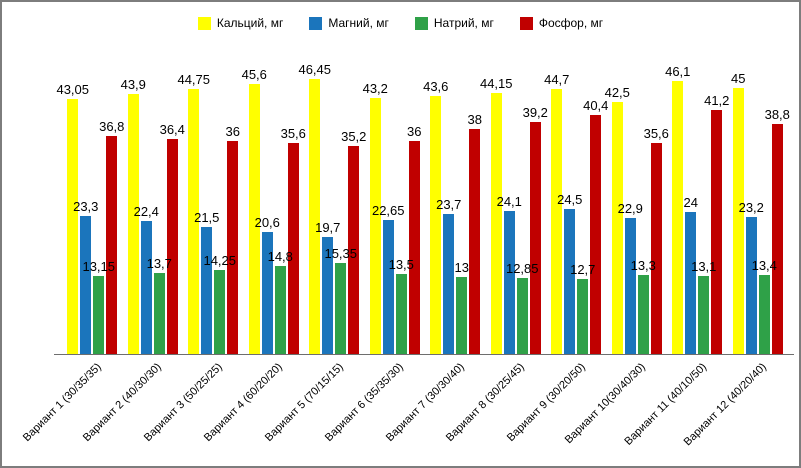 This screenshot has width=801, height=468. What do you see at coordinates (461, 267) in the screenshot?
I see `bar-value-label: 13` at bounding box center [461, 267].